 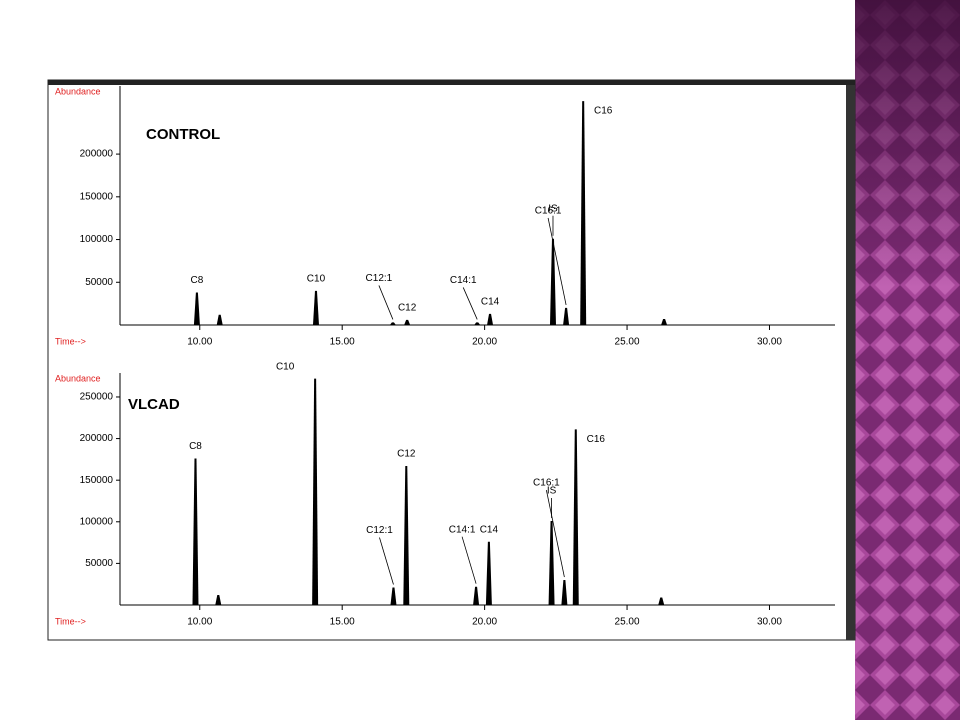 I want to click on panel-right-bar, so click(x=850, y=362).